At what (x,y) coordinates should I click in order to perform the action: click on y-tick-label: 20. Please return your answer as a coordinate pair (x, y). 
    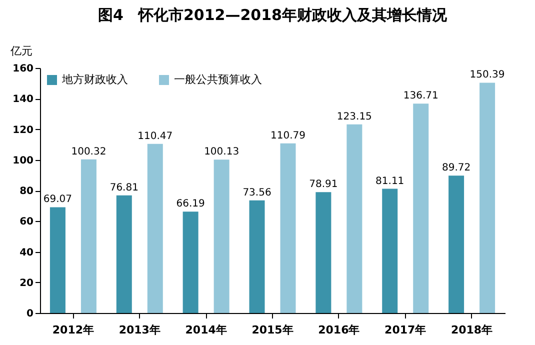
    Looking at the image, I should click on (27, 283).